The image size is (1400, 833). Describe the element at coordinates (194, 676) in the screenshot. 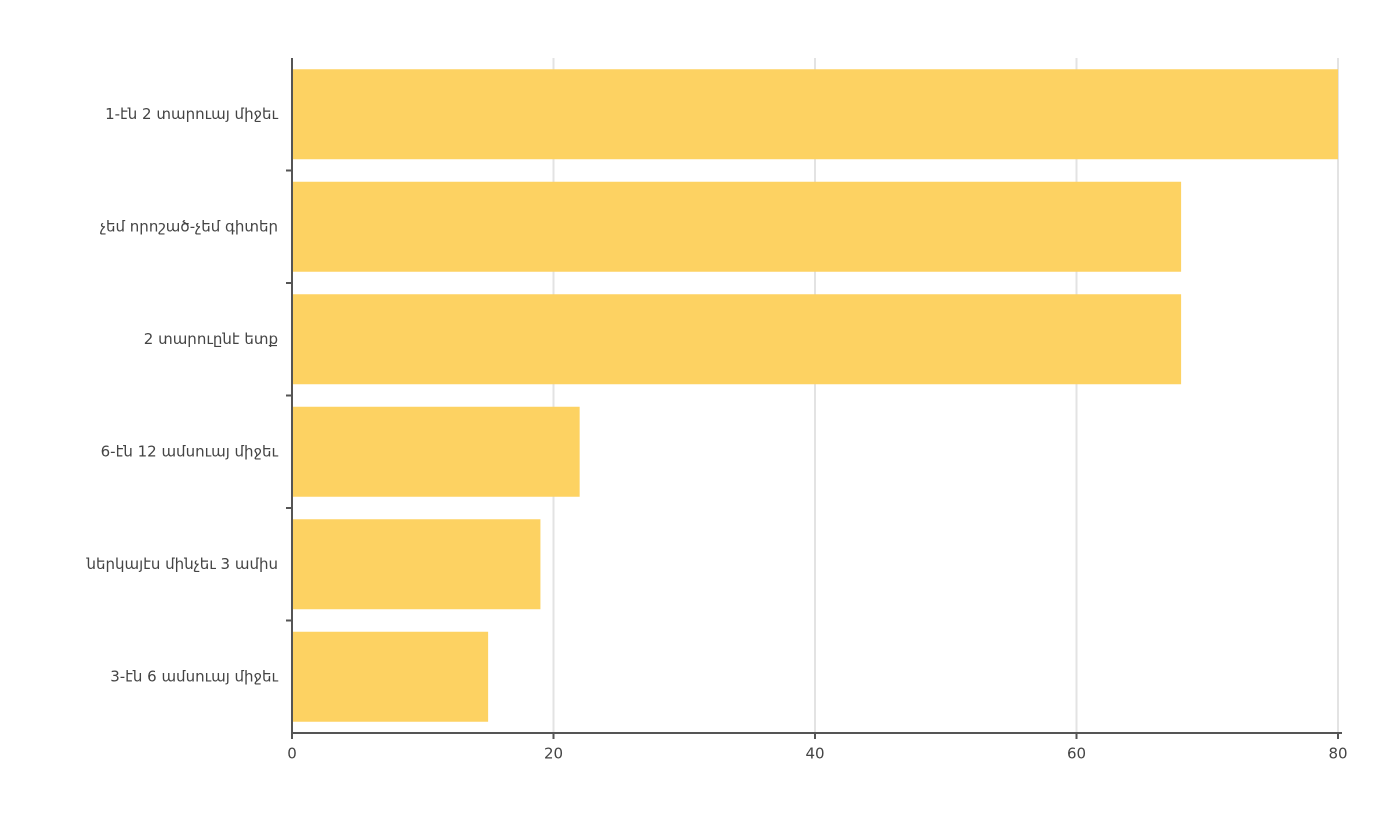

I see `y-tick-label: 3-էն 6 ամսուայ միջեւ` at that location.